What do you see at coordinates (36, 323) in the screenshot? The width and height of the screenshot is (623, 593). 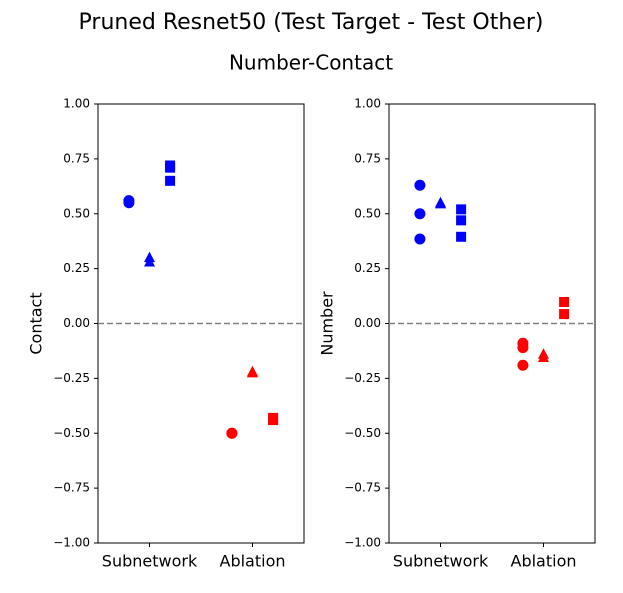 I see `y-axis-label: Contact` at bounding box center [36, 323].